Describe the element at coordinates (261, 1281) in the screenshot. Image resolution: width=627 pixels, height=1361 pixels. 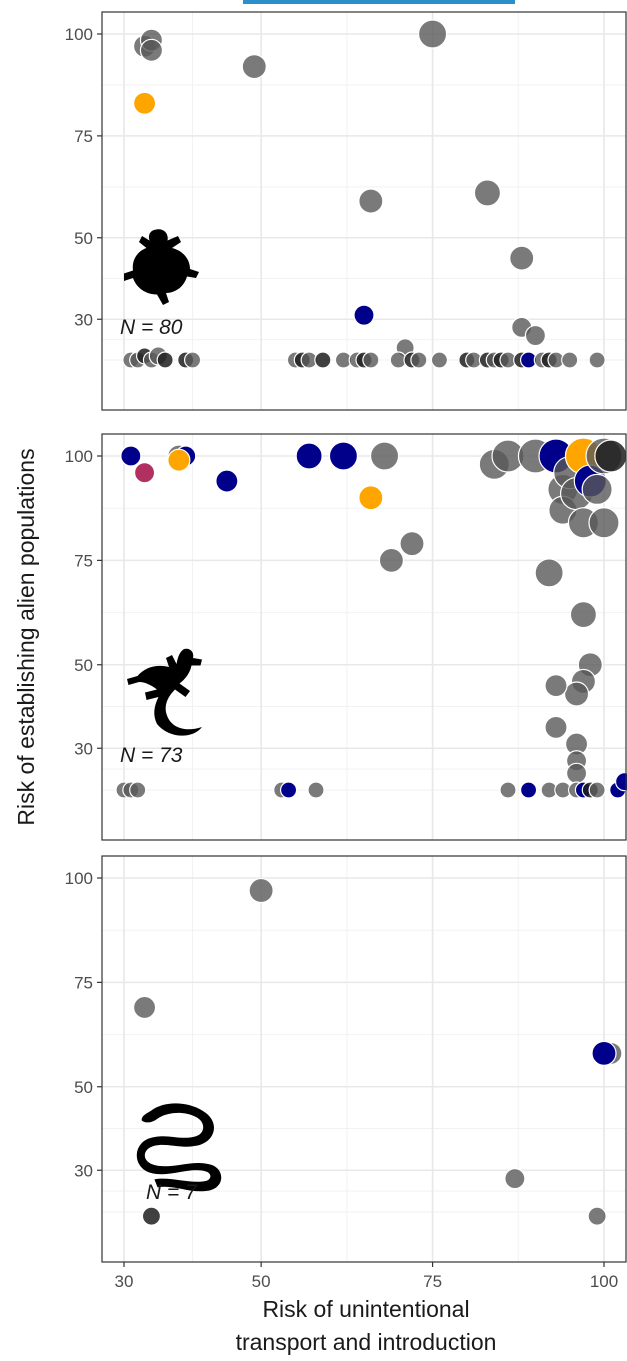
I see `x-tick-label: 50` at that location.